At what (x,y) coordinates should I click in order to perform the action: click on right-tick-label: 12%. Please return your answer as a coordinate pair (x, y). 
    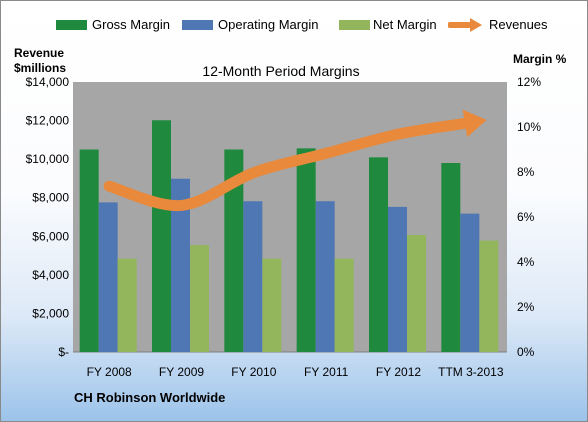
    Looking at the image, I should click on (529, 82).